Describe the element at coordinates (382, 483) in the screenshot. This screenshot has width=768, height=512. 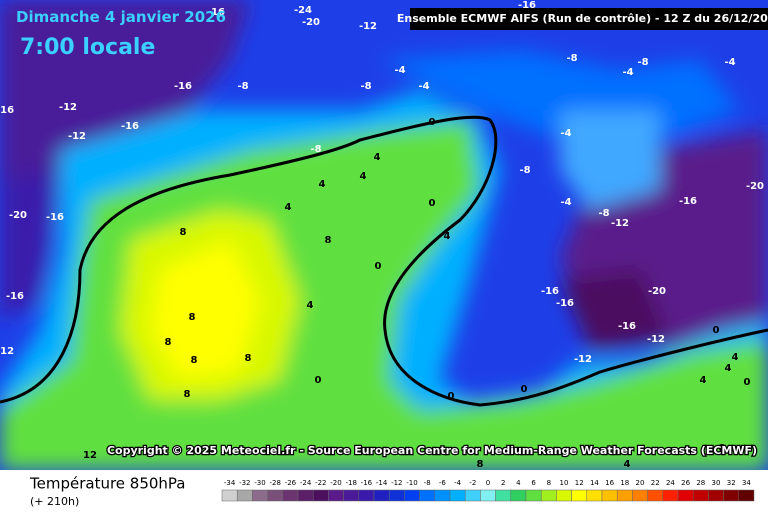
I see `colorbar-label: -14` at that location.